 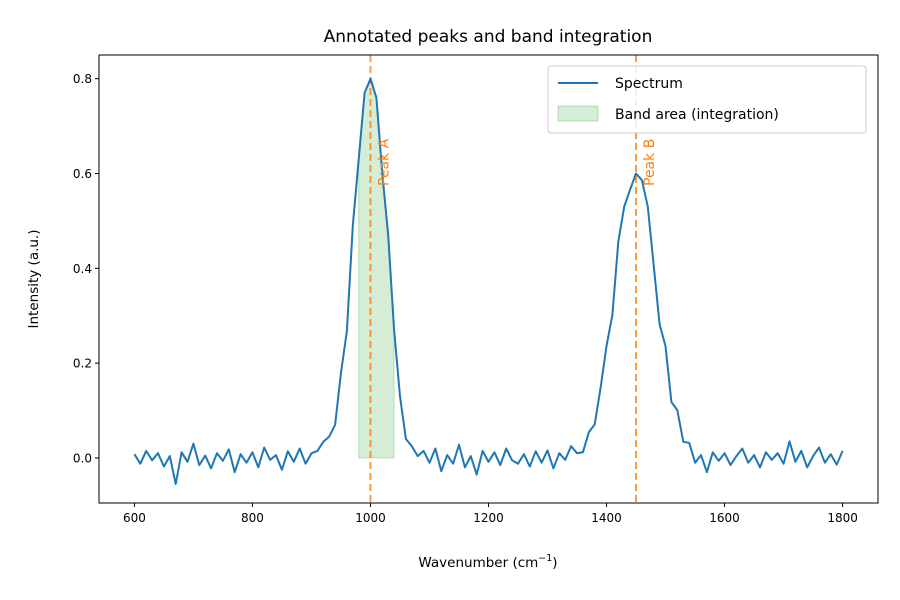 I want to click on y-axis-label: Intensity (a.u.), so click(x=34, y=279).